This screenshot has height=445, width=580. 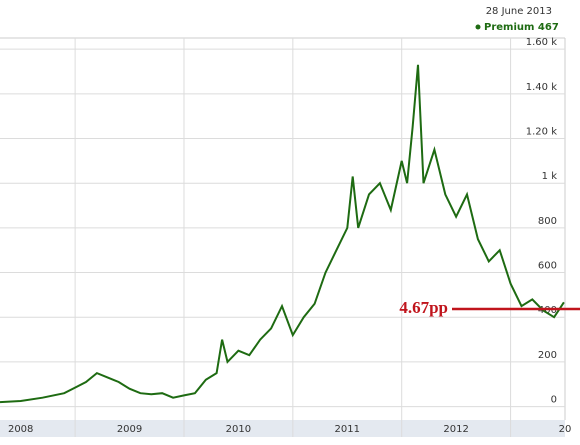 I want to click on y-tick-label: 200, so click(x=547, y=355).